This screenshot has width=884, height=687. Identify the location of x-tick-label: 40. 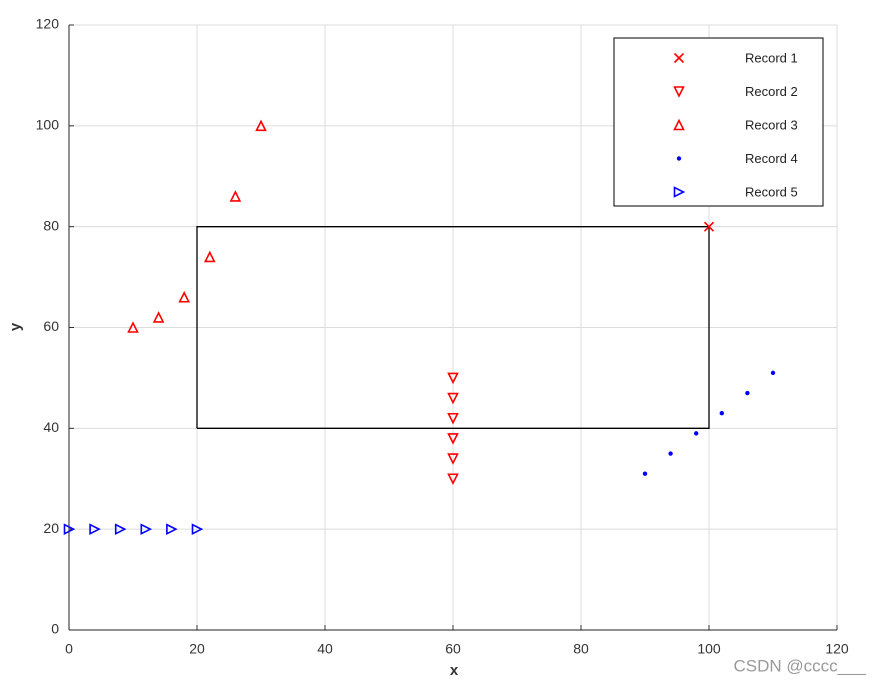
(325, 649).